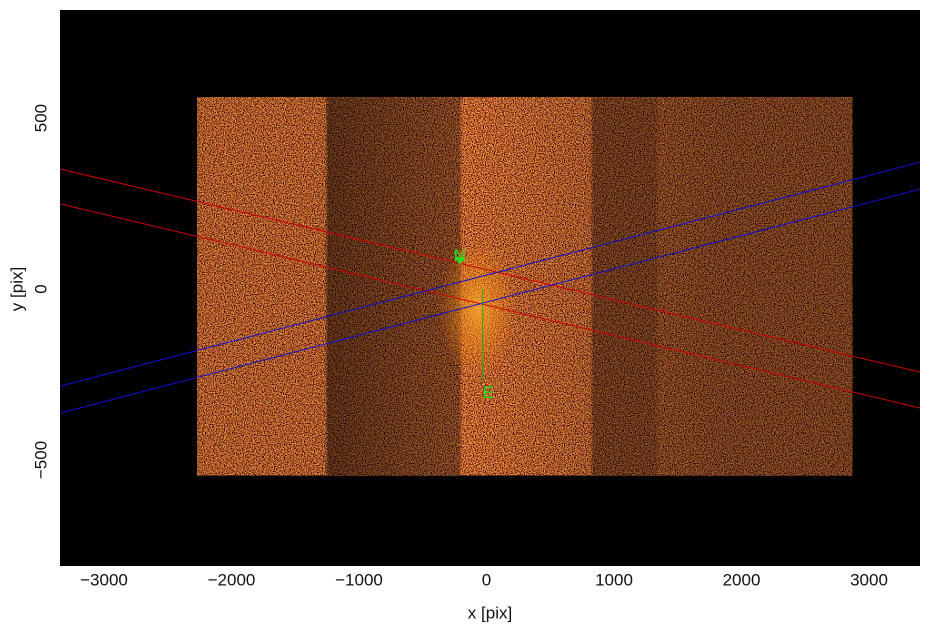  I want to click on y-tick-label: 500, so click(40, 118).